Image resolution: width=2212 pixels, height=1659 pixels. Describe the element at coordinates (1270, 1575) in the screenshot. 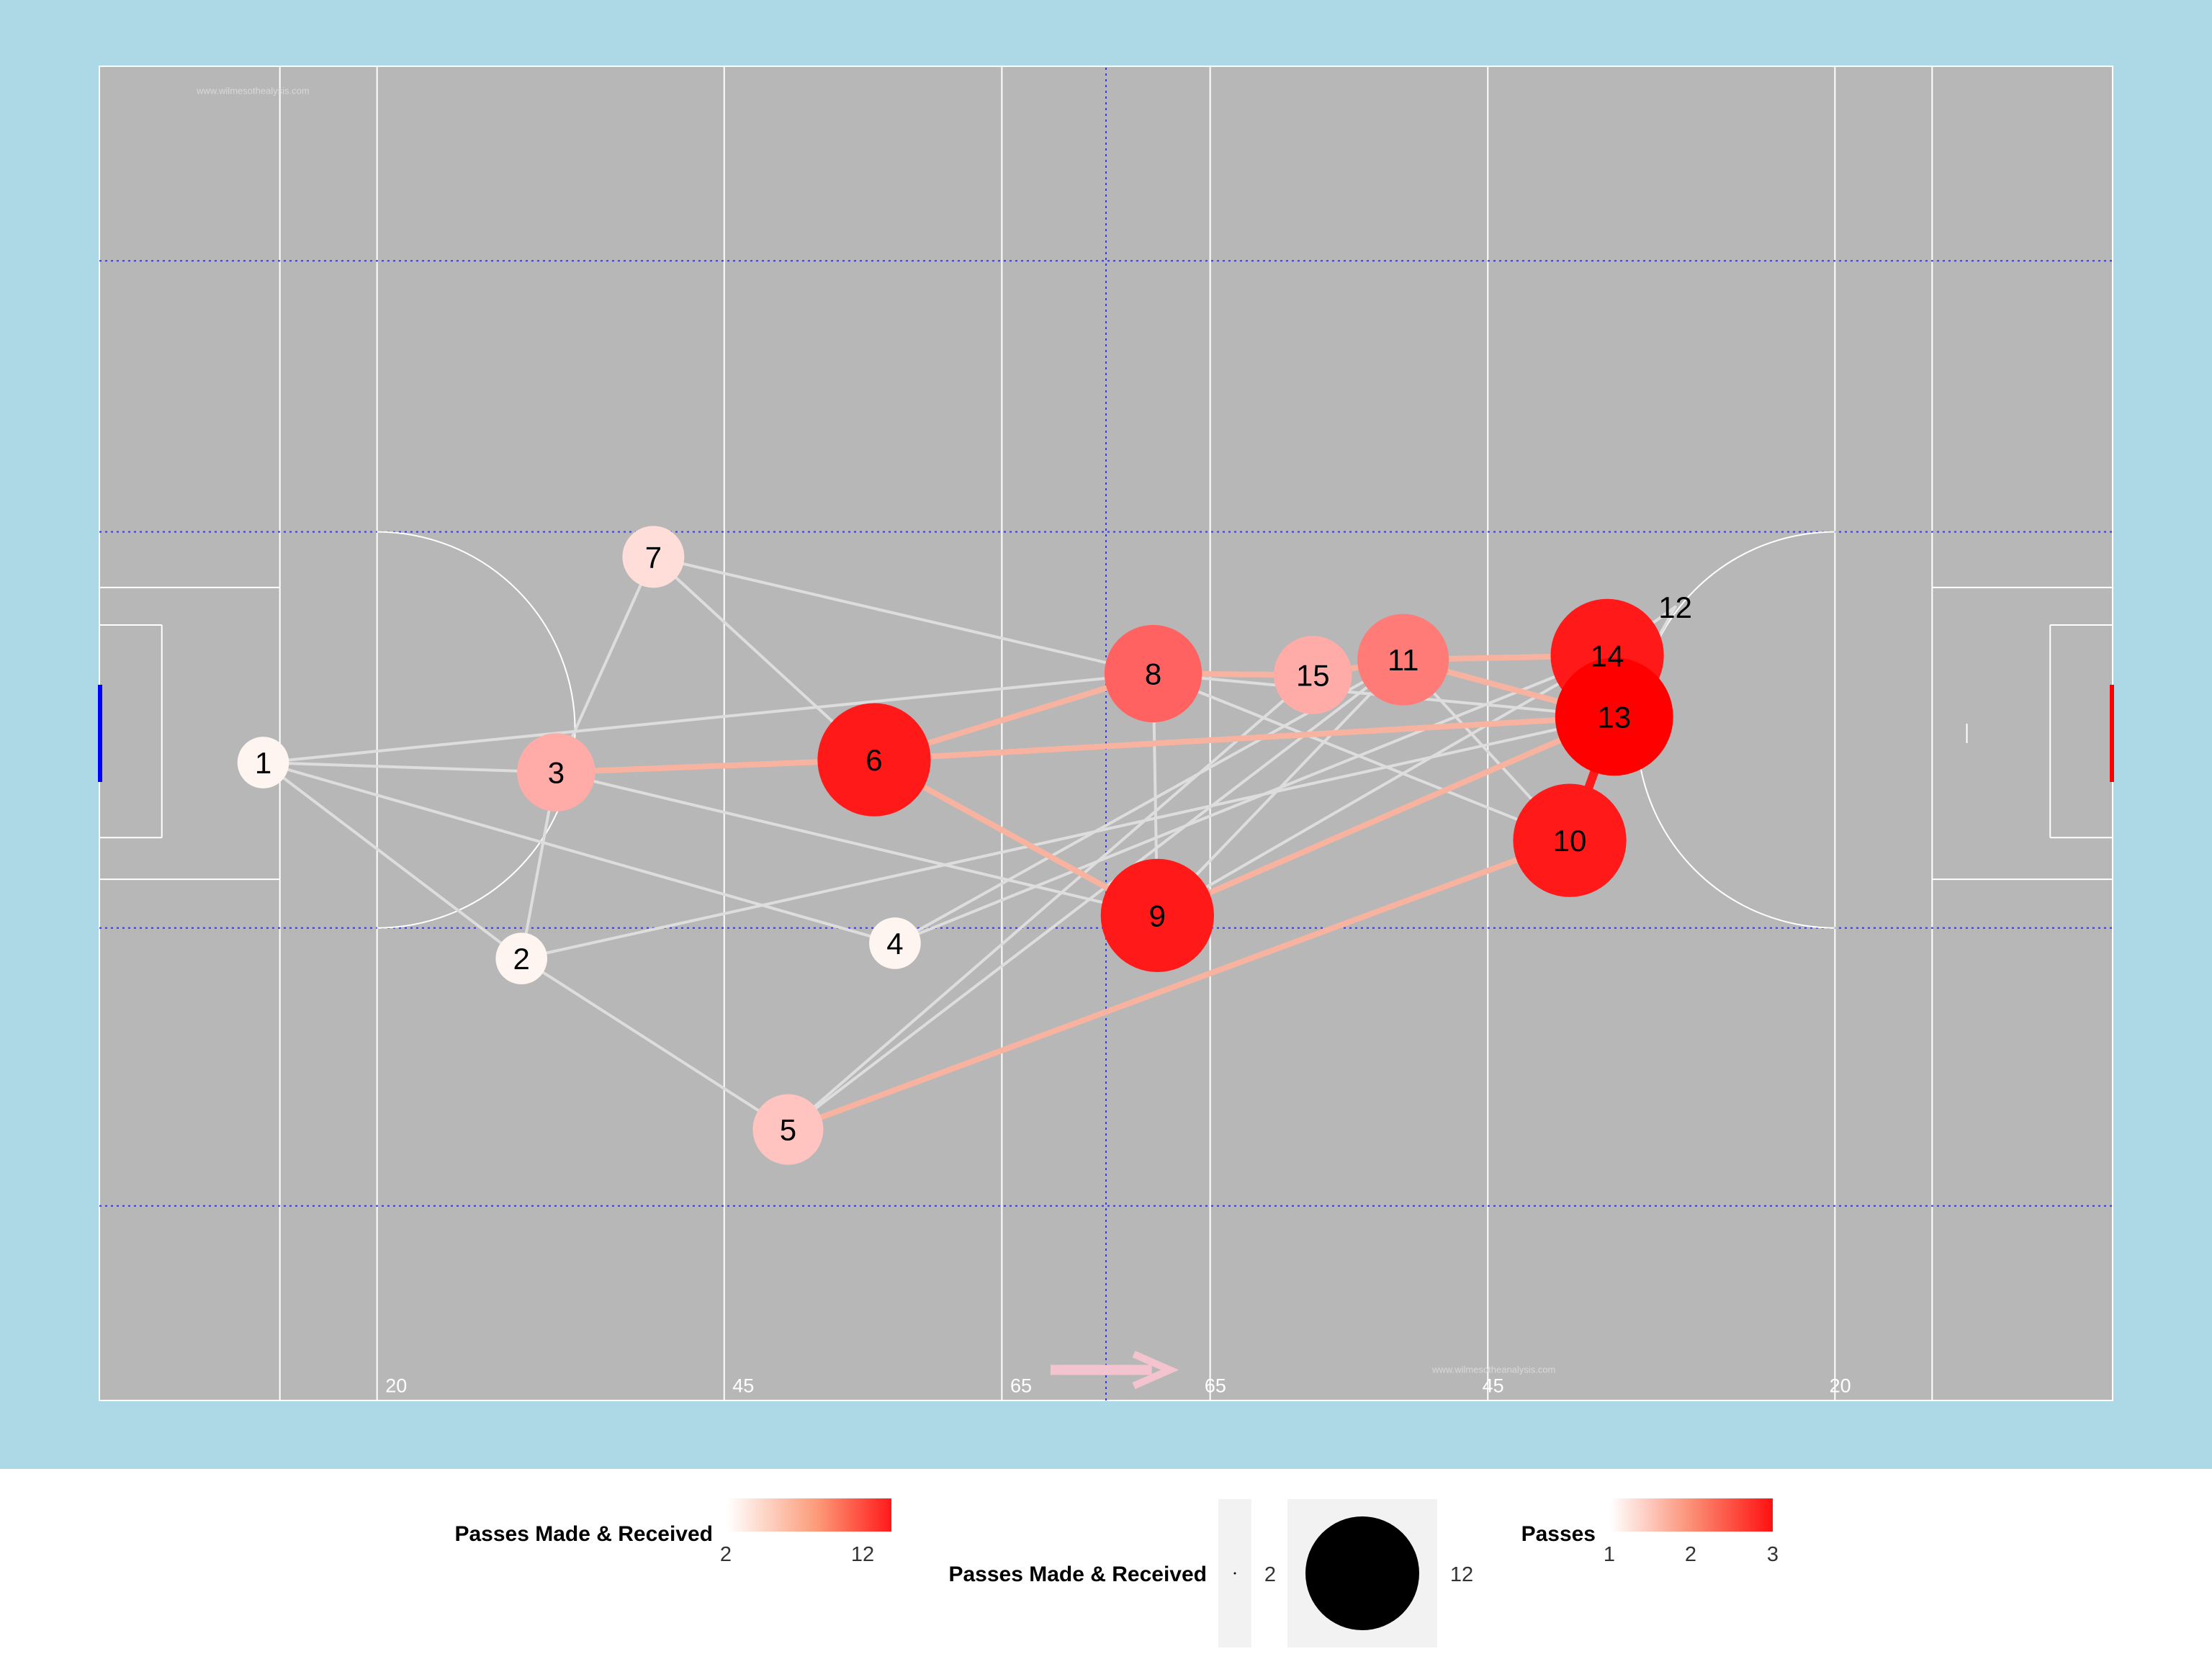

I see `legend-node-size-min: 2` at that location.